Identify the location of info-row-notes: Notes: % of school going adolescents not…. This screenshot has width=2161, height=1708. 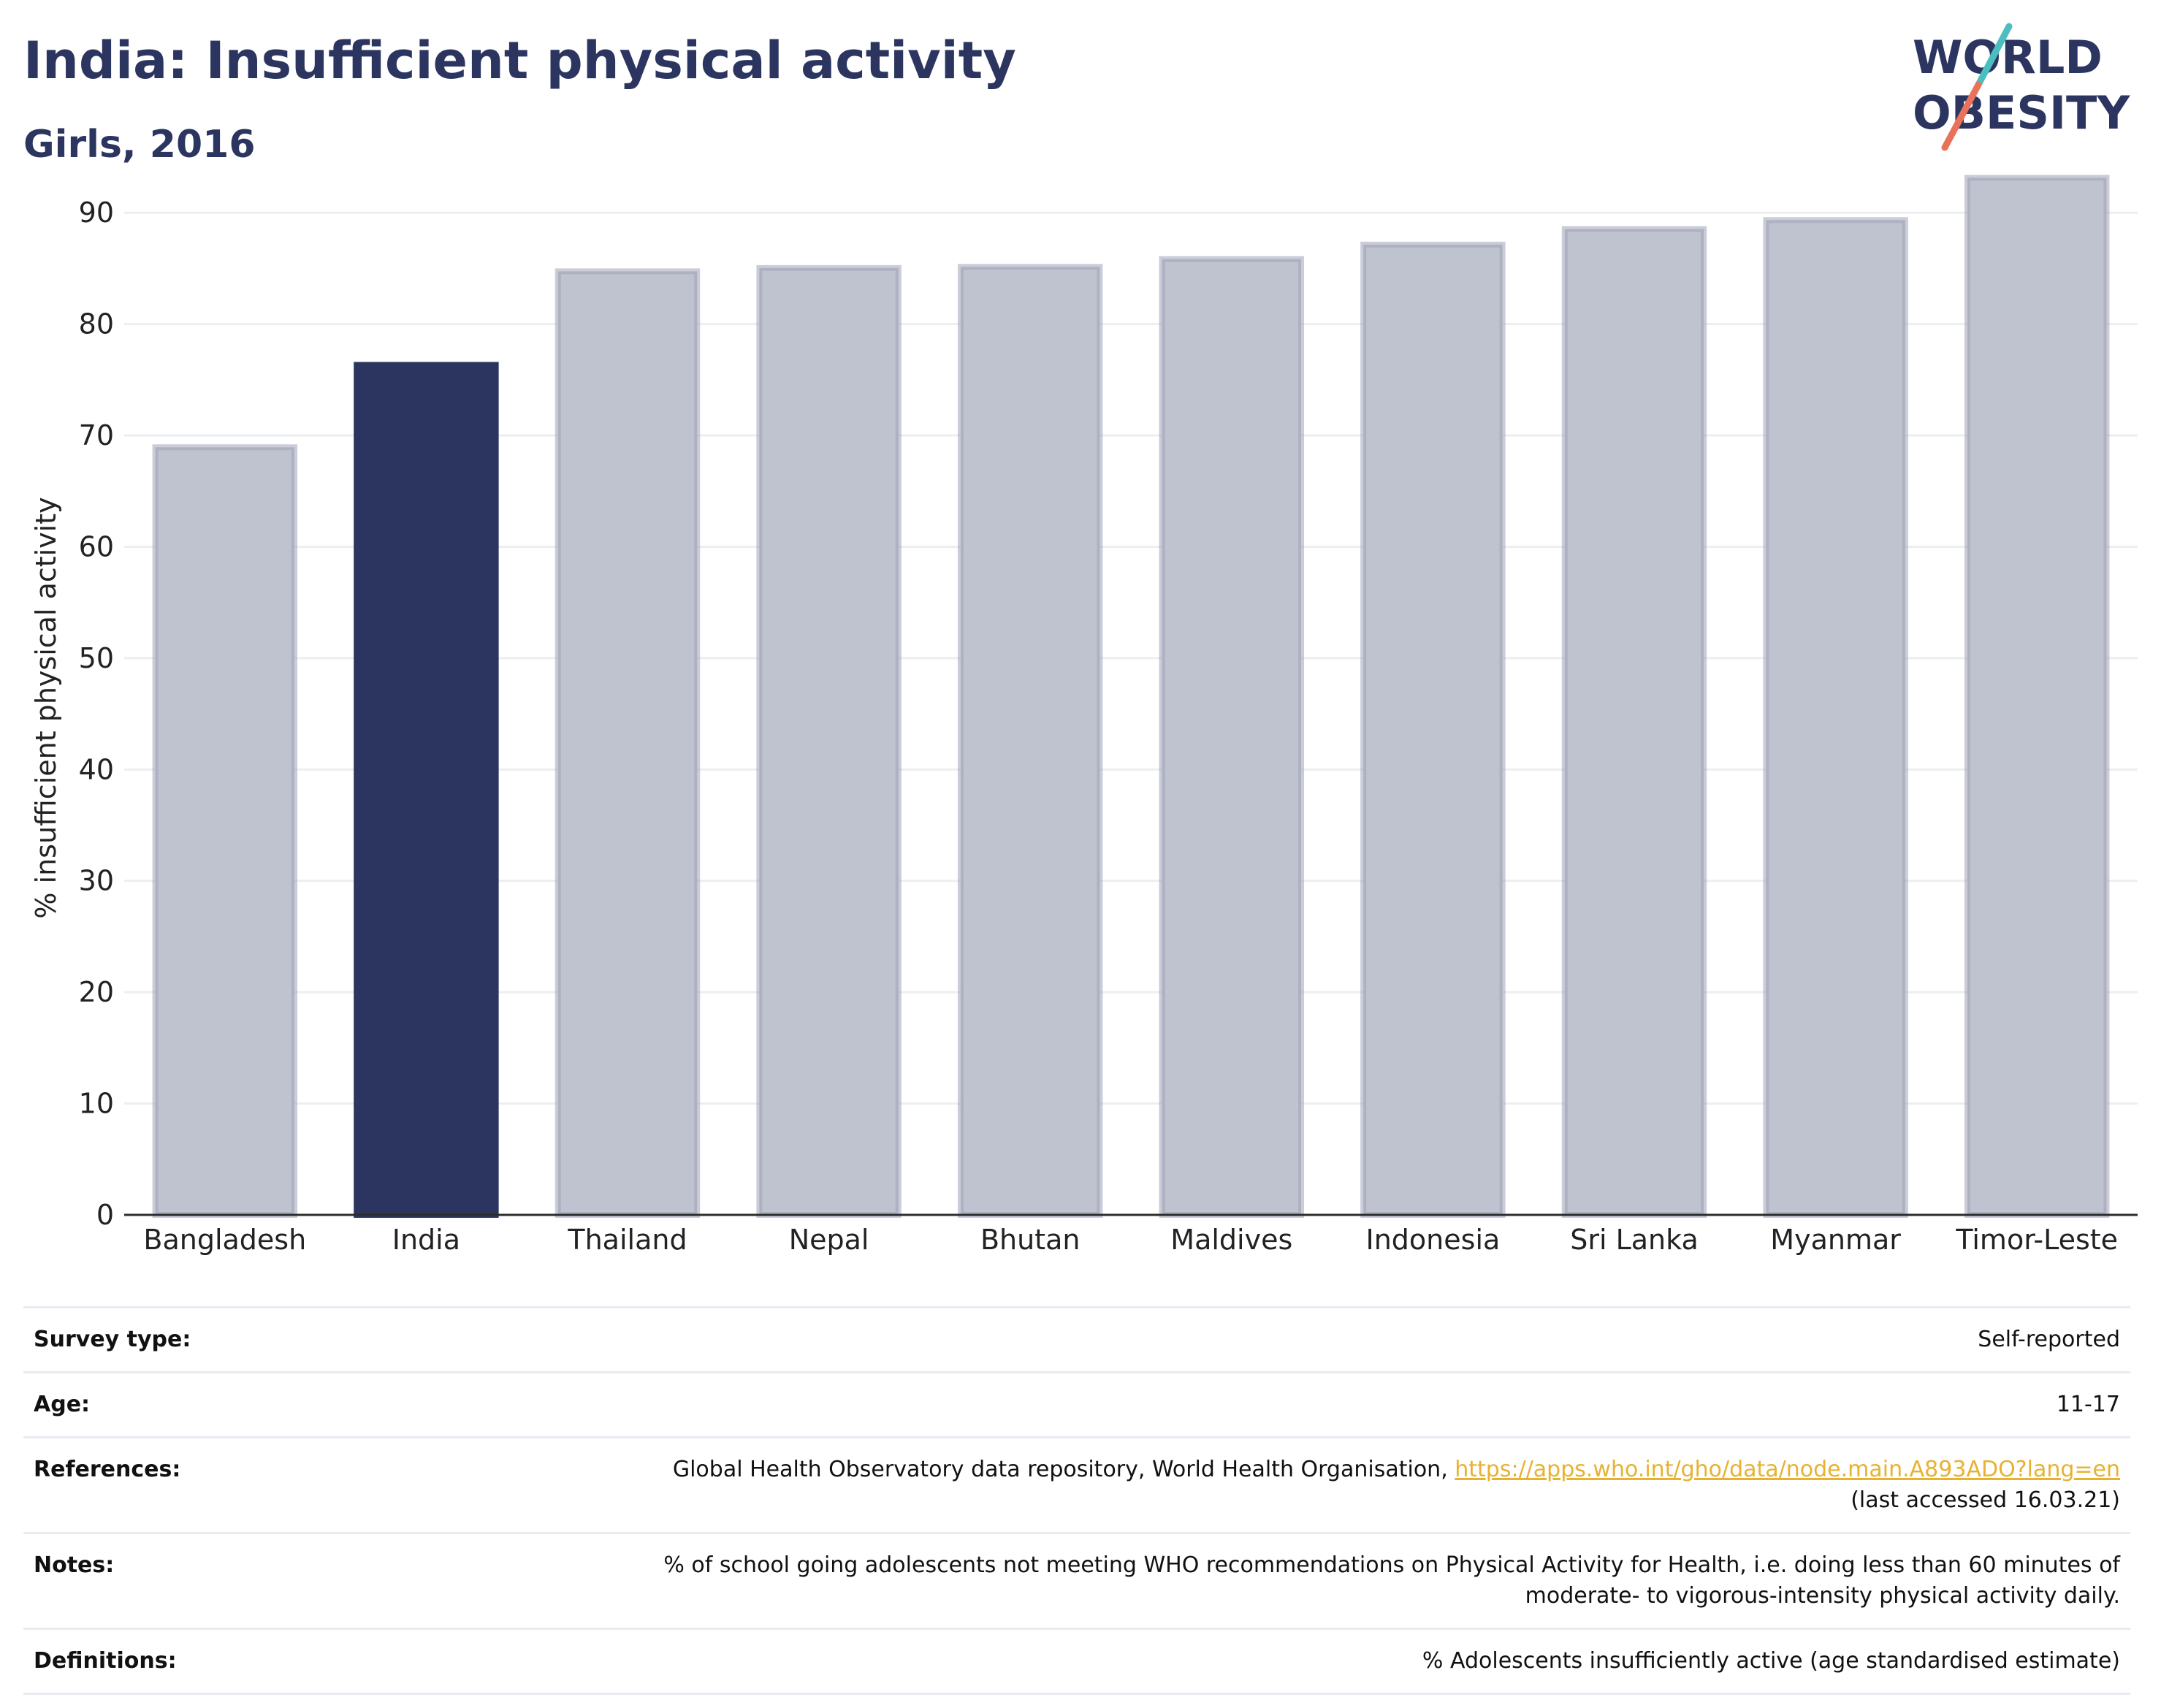
(1076, 1581).